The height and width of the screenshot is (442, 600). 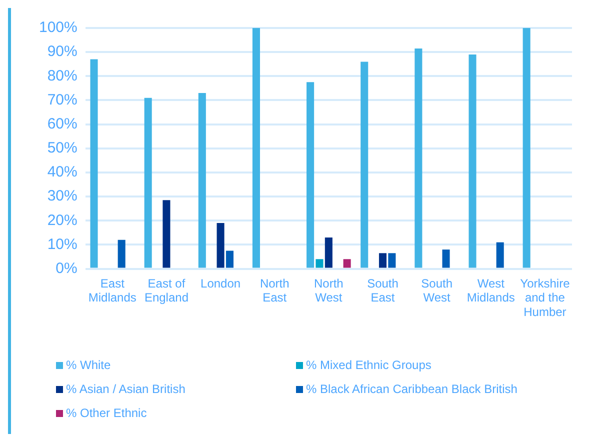 What do you see at coordinates (88, 365) in the screenshot?
I see `legend-label: % White` at bounding box center [88, 365].